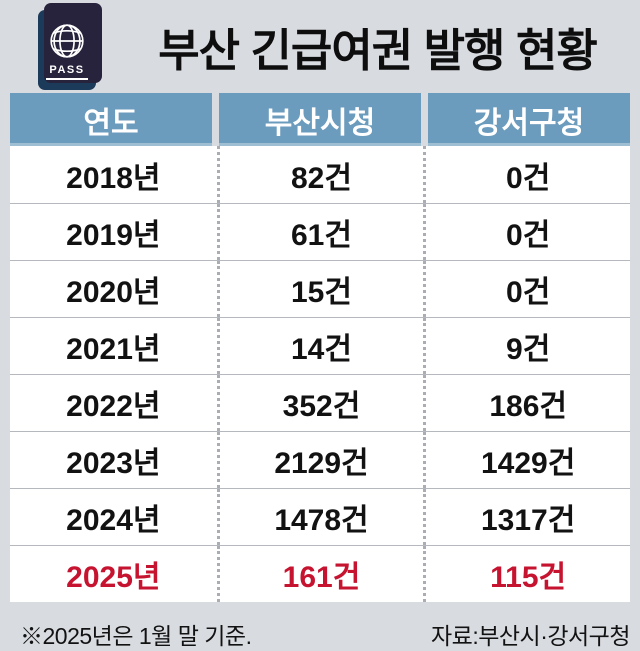  Describe the element at coordinates (378, 50) in the screenshot. I see `page-title: 부산 긴급여권 발행 현황` at that location.